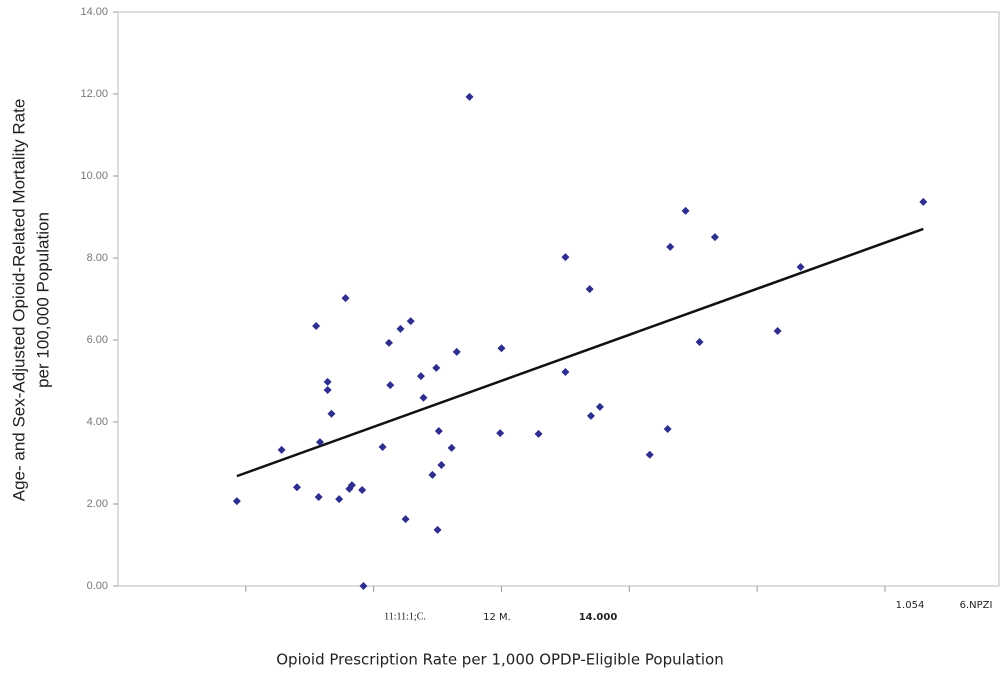 The width and height of the screenshot is (1000, 674). Describe the element at coordinates (97, 340) in the screenshot. I see `y-tick-label: 6.00` at that location.